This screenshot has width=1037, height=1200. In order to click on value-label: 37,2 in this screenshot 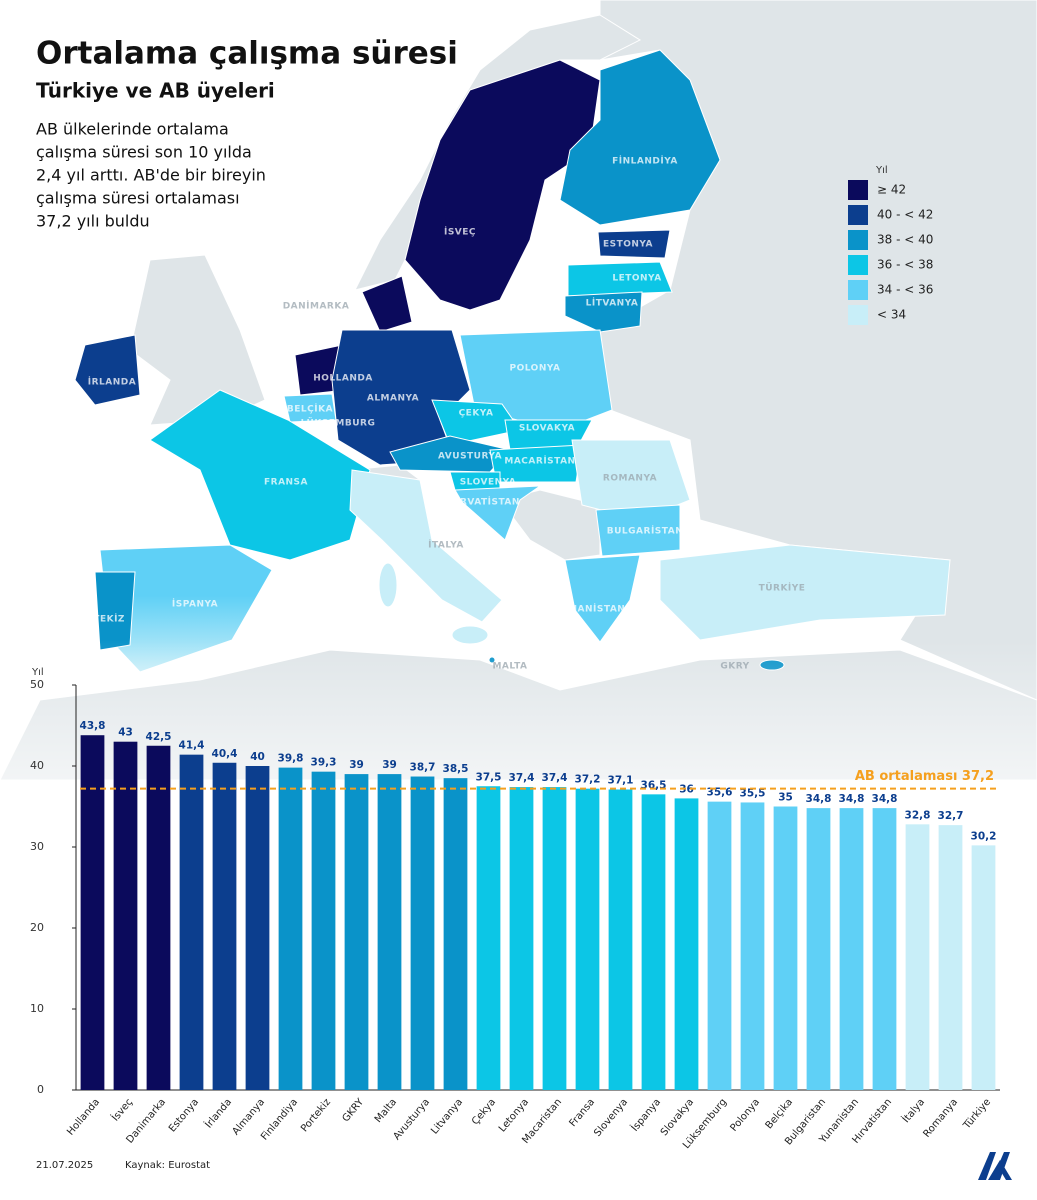, I will do `click(588, 780)`.